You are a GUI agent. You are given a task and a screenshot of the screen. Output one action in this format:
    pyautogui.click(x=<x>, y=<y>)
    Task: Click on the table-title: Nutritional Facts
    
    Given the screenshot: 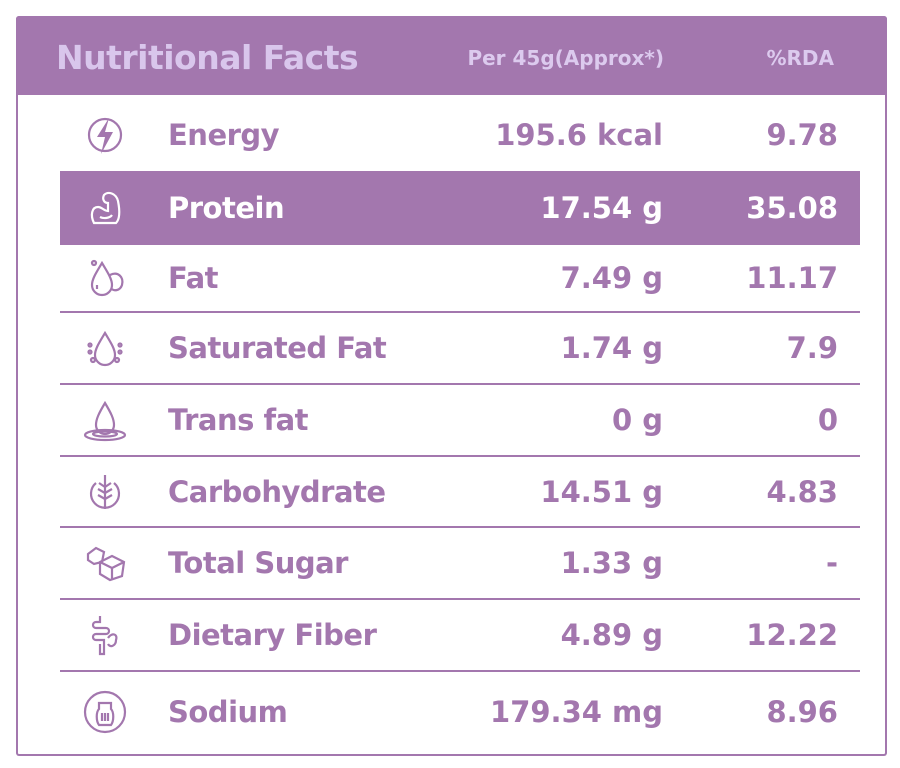 What is the action you would take?
    pyautogui.click(x=207, y=57)
    